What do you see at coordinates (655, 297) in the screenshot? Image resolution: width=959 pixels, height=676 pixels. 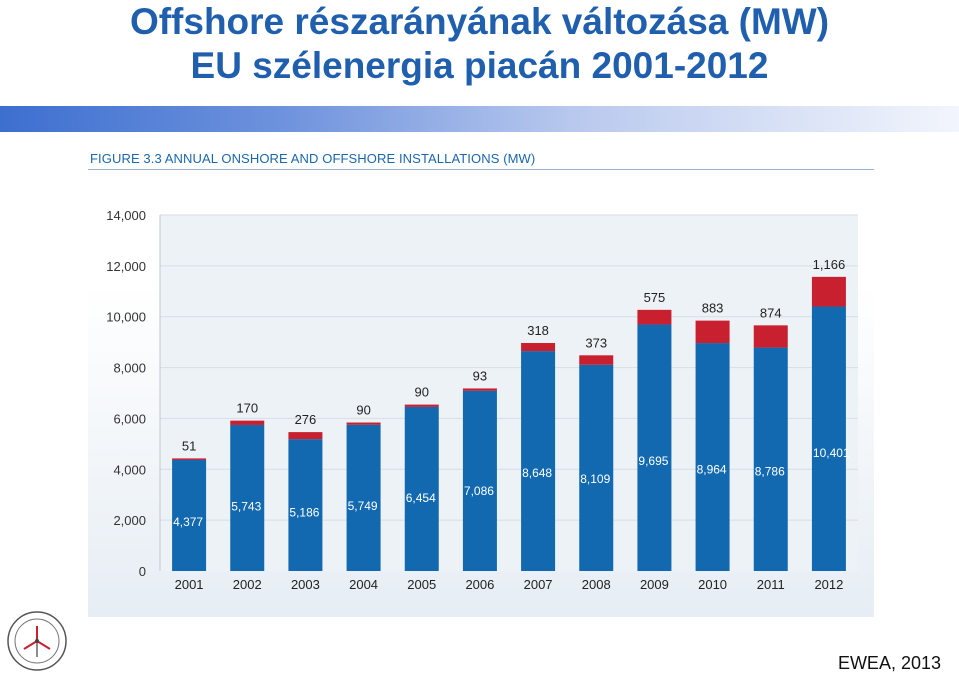 I see `offshore-value-label: 575` at bounding box center [655, 297].